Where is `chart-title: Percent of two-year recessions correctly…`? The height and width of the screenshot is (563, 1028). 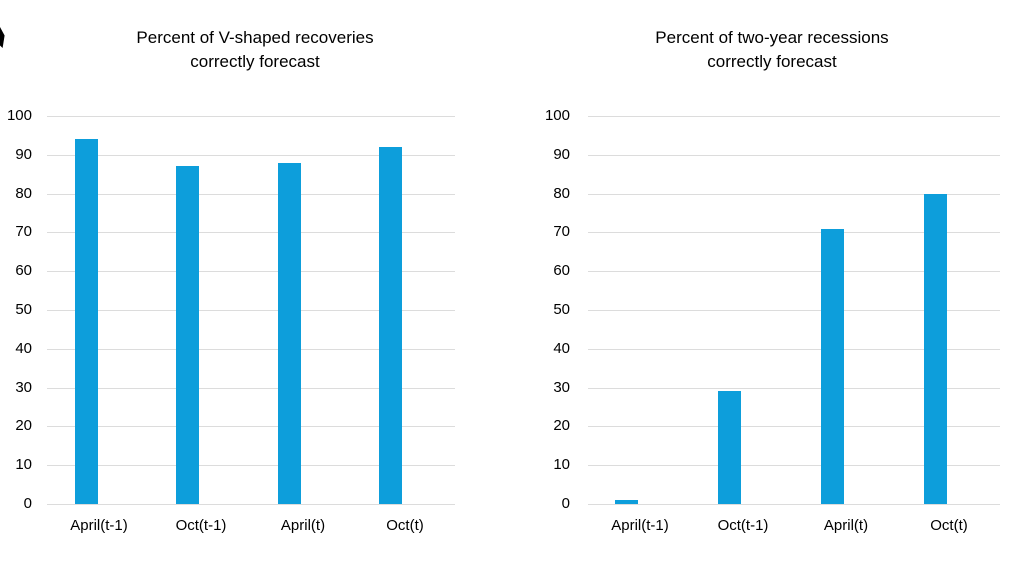
chart-title: Percent of two-year recessions correctly… is located at coordinates (772, 50).